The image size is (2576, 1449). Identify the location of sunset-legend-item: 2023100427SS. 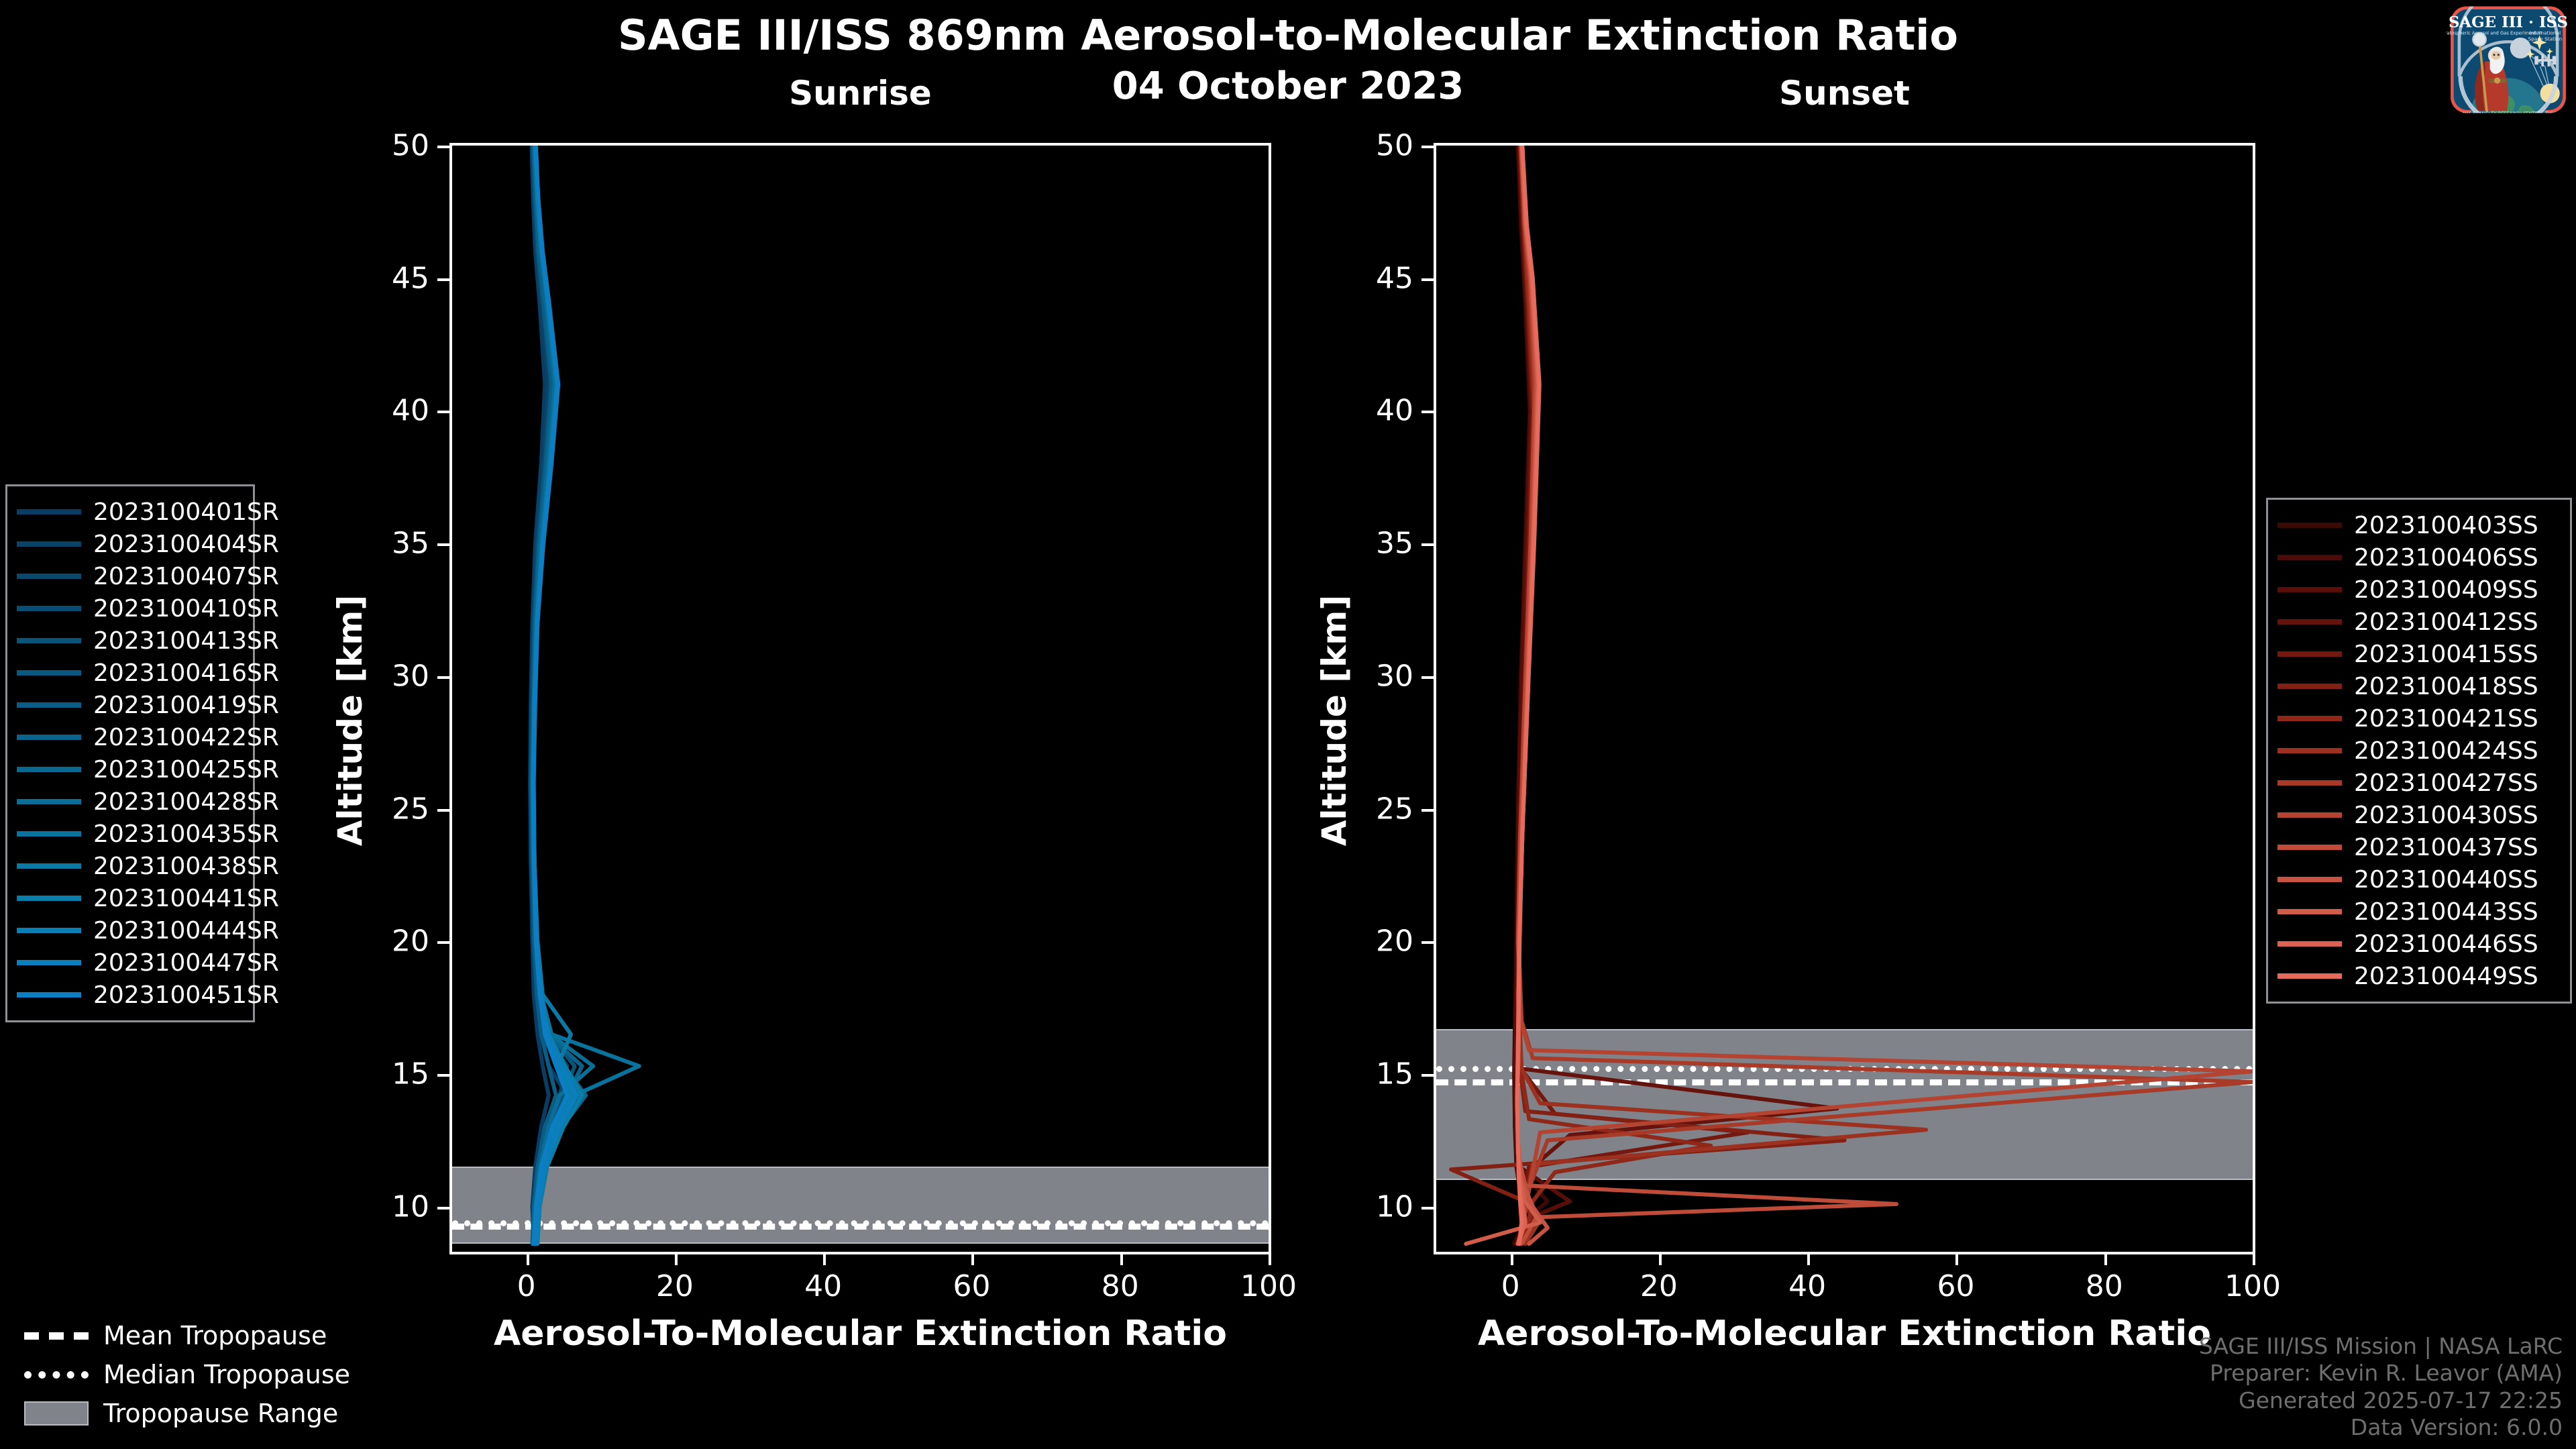
(2417, 783).